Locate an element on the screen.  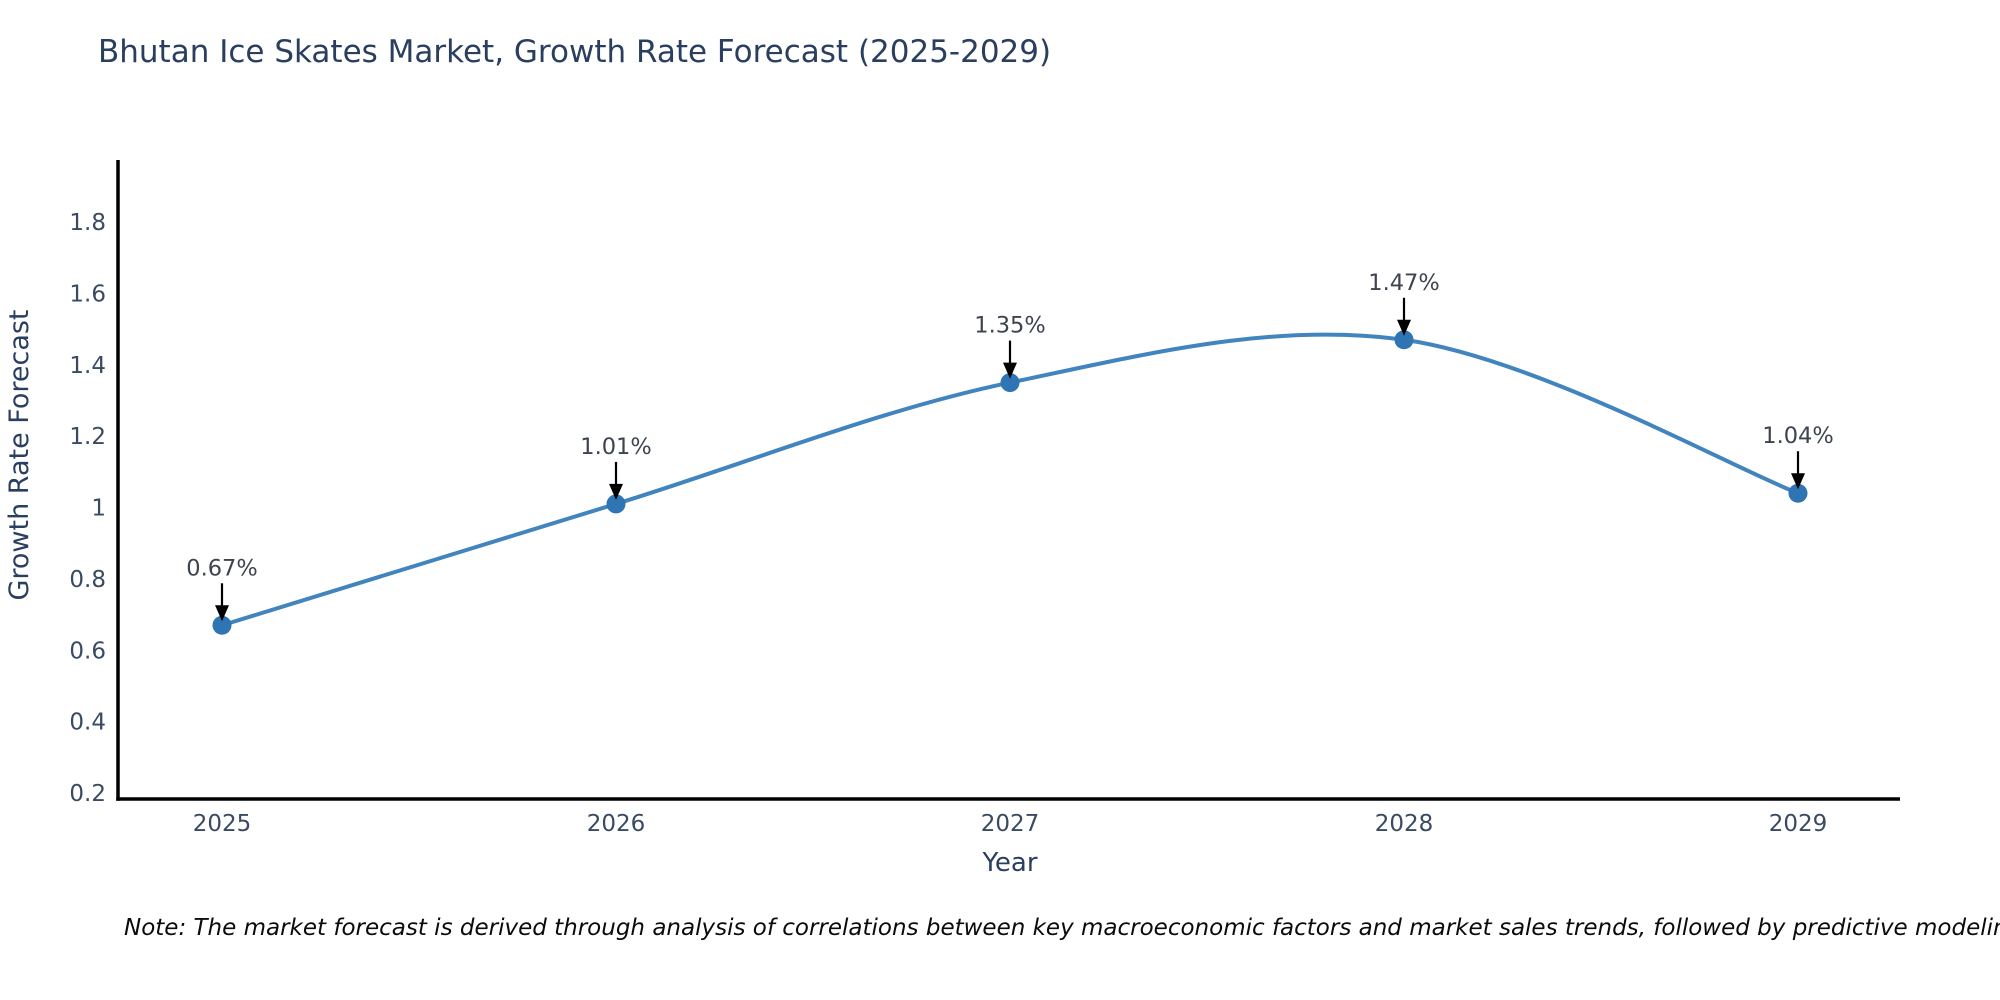
y-tick-label: 1.8 is located at coordinates (87, 223).